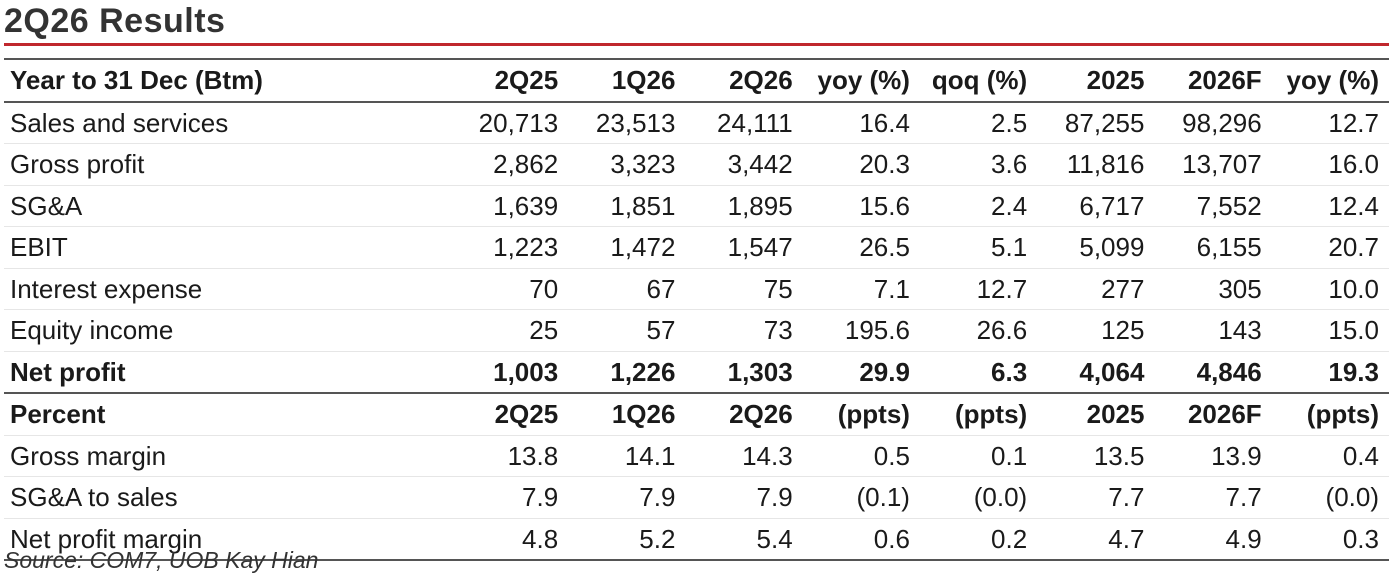 The width and height of the screenshot is (1393, 580). What do you see at coordinates (68, 371) in the screenshot?
I see `row-label: Net profit` at bounding box center [68, 371].